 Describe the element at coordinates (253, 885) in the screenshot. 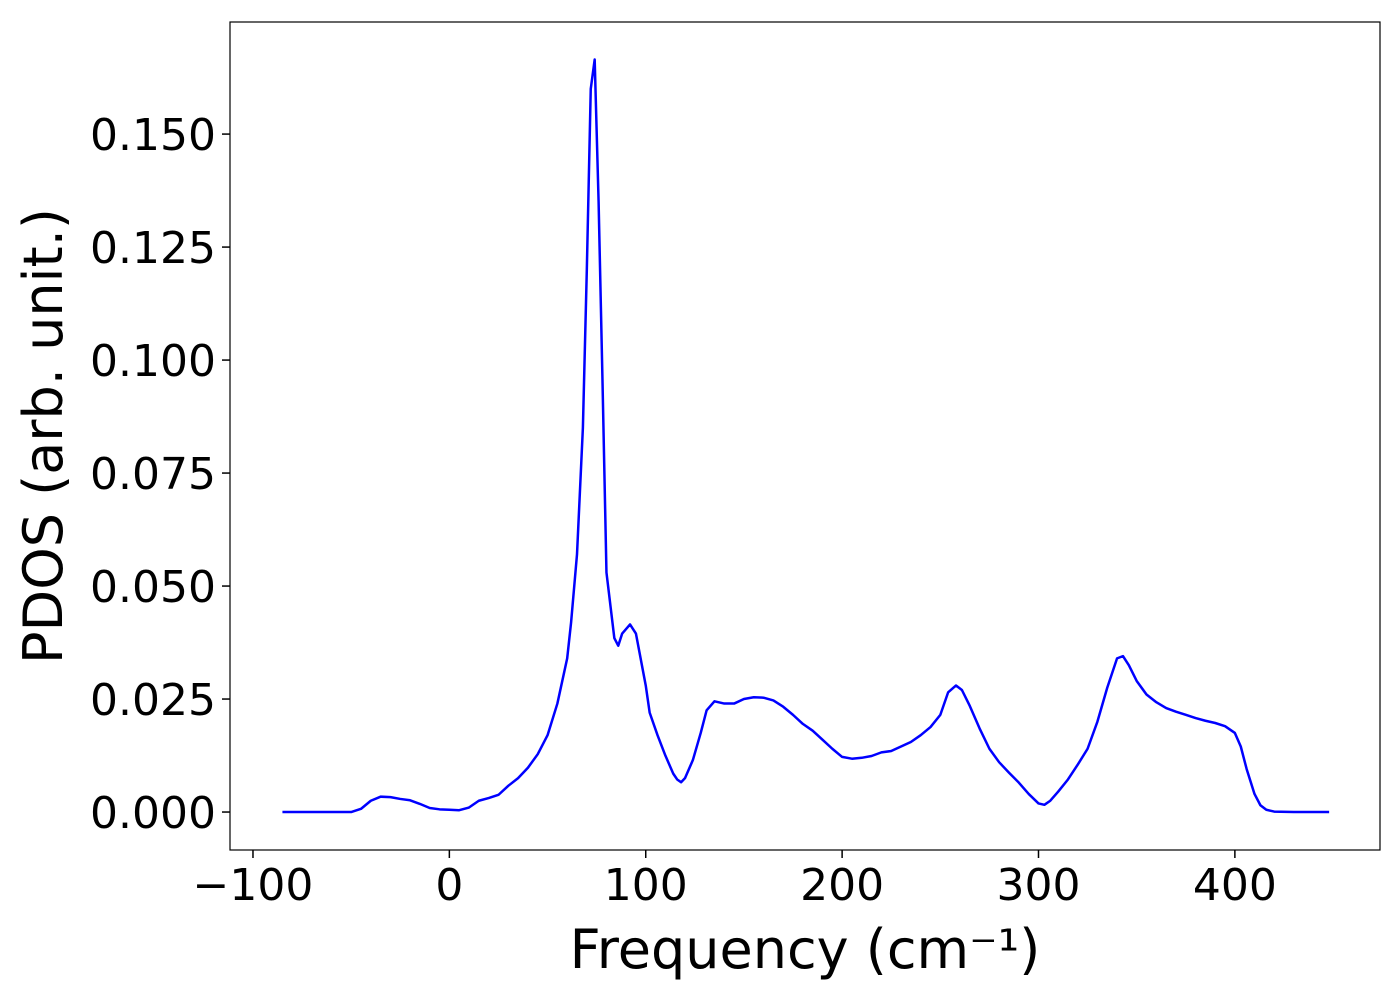

I see `x-tick-label: −100` at that location.